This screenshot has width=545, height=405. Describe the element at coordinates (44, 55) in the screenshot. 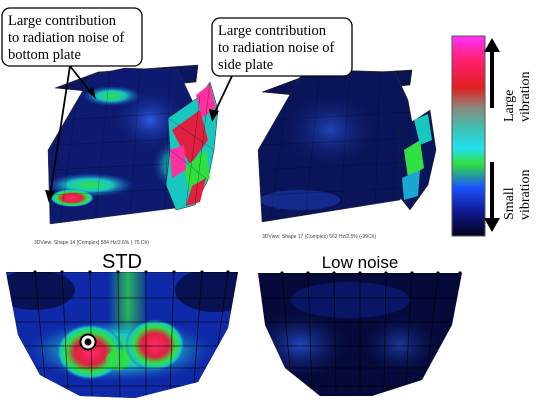

I see `callout-line-3: bottom plate` at that location.